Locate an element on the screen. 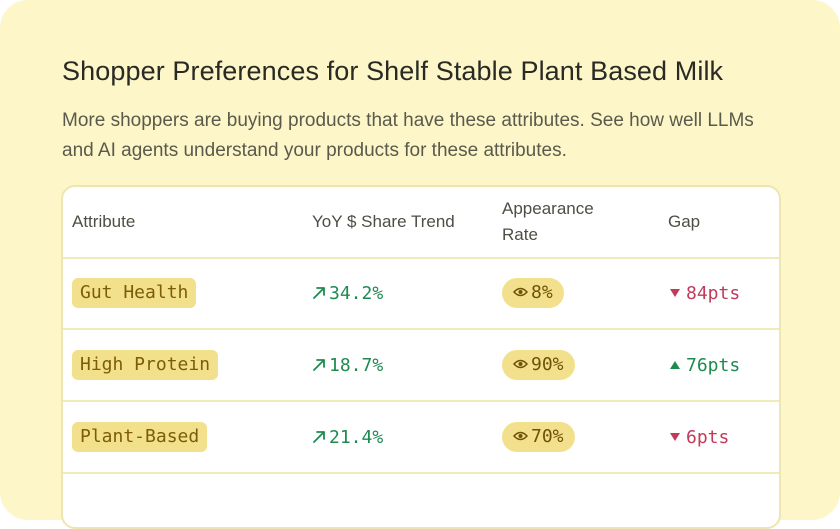 The width and height of the screenshot is (840, 529). table-row is located at coordinates (421, 500).